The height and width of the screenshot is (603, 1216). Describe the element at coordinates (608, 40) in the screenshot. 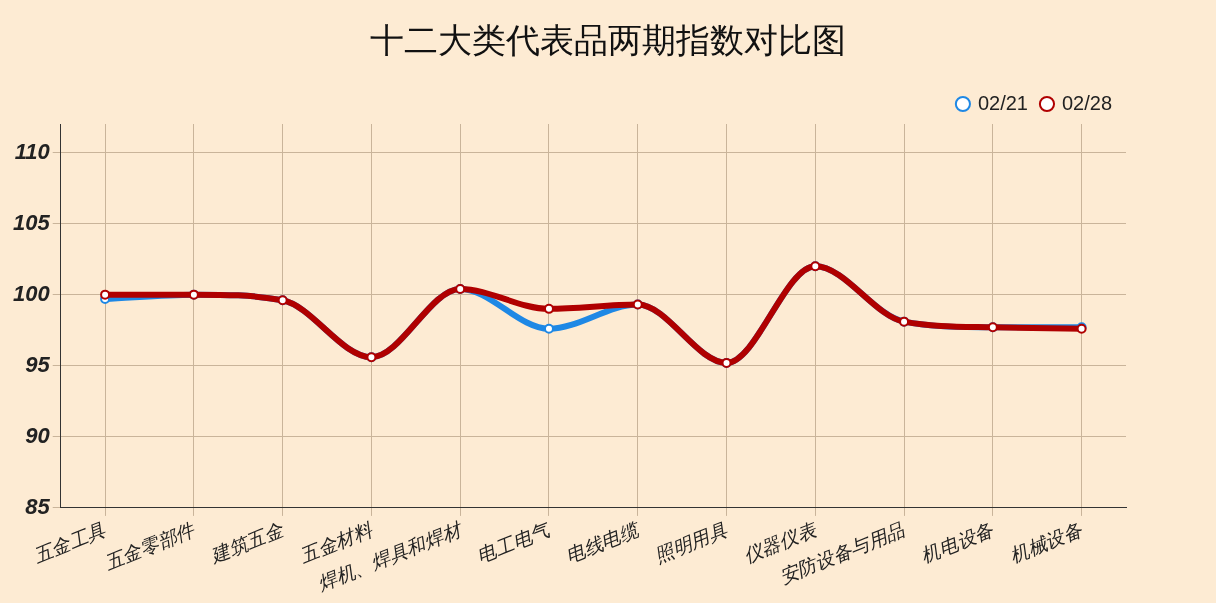

I see `chart-title: 十二大类代表品两期指数对比图` at that location.